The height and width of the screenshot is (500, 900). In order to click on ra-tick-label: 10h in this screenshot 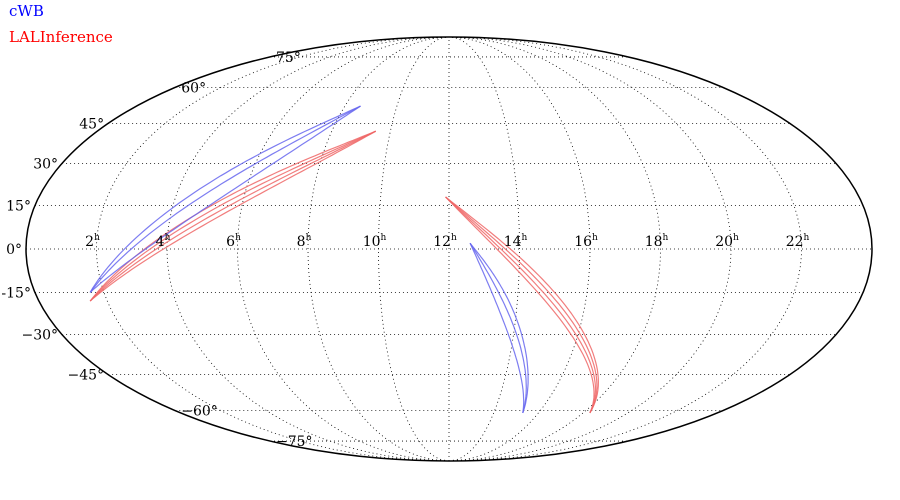, I will do `click(375, 241)`.